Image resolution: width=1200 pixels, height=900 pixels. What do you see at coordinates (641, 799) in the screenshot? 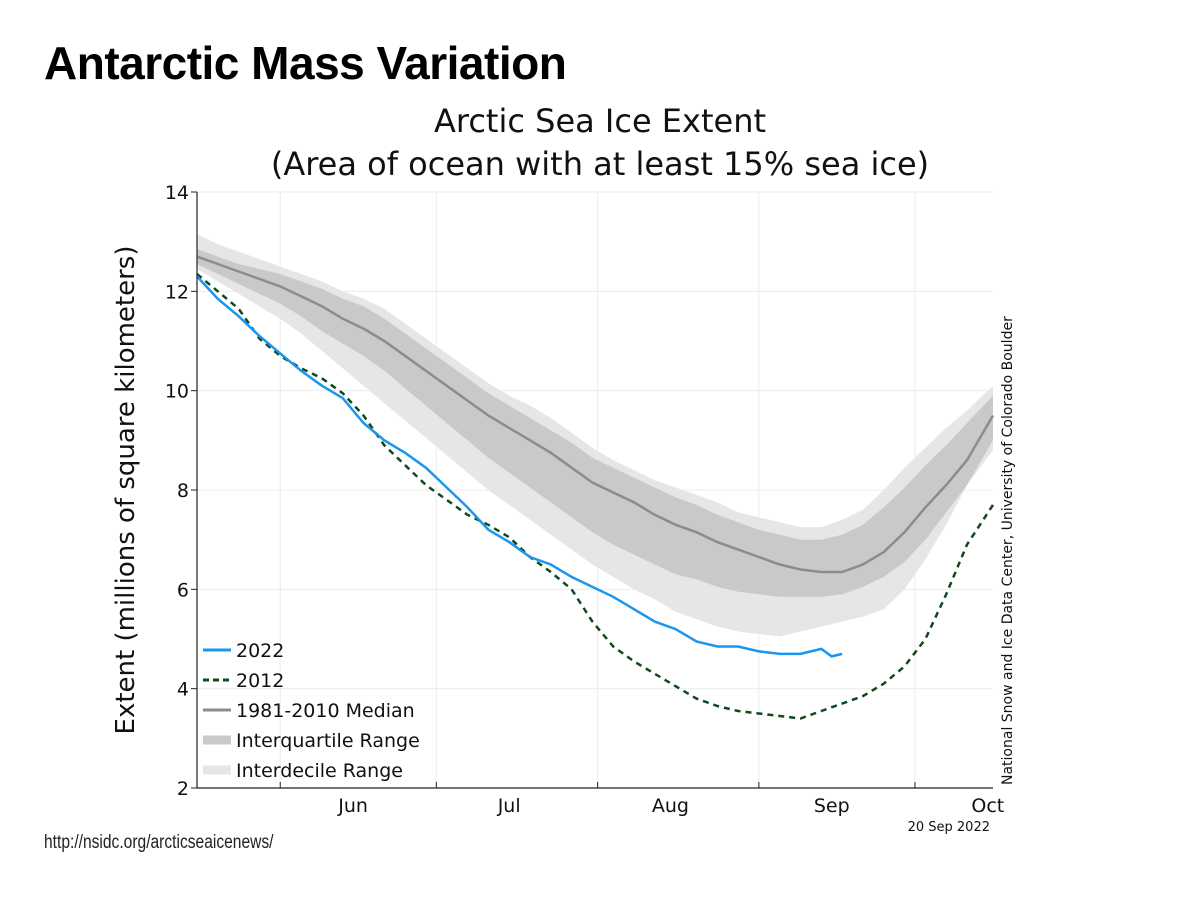
I see `x-ticks: Jun Jul Aug Sep Oct` at bounding box center [641, 799].